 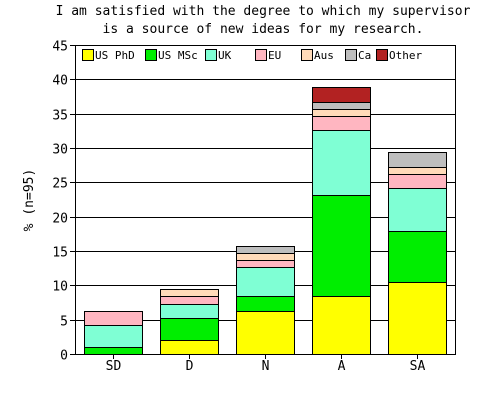 What do you see at coordinates (190, 366) in the screenshot?
I see `x-tick-label: D` at bounding box center [190, 366].